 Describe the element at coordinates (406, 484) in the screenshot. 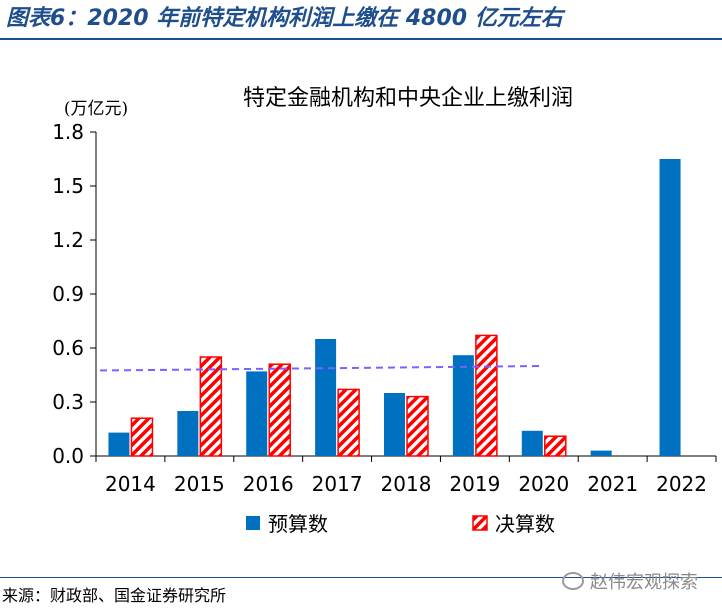

I see `x-tick-label: 2018` at that location.